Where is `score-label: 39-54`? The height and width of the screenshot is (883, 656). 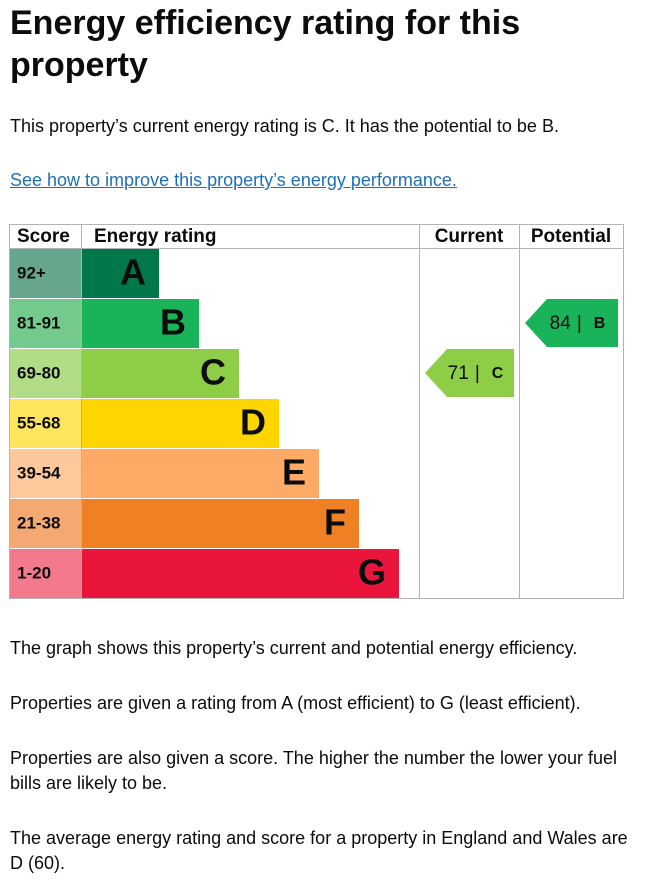
score-label: 39-54 is located at coordinates (39, 472).